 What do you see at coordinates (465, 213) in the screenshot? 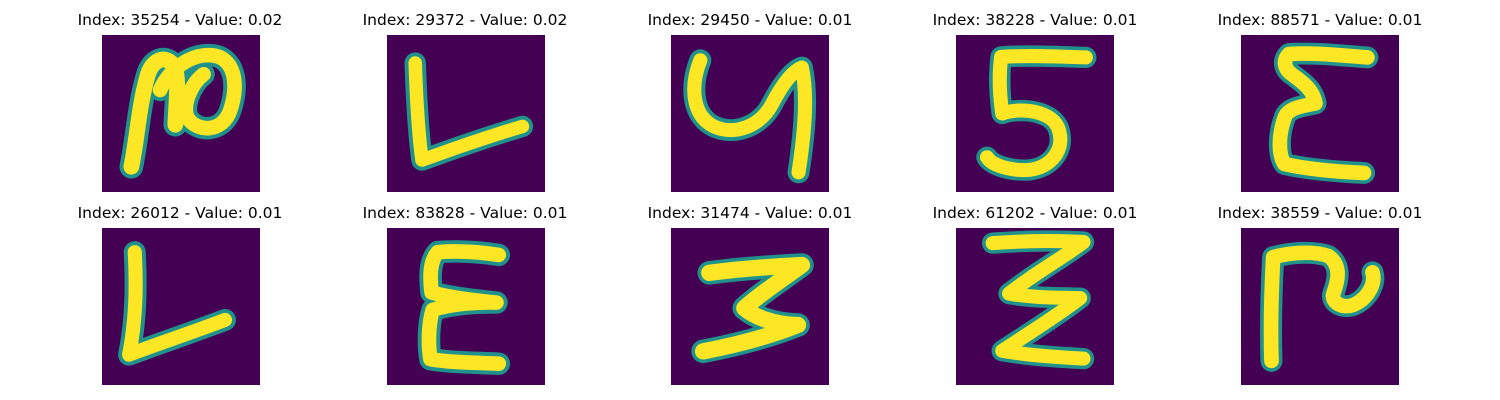
I see `panel-title: Index: 83828 - Value: 0.01` at bounding box center [465, 213].